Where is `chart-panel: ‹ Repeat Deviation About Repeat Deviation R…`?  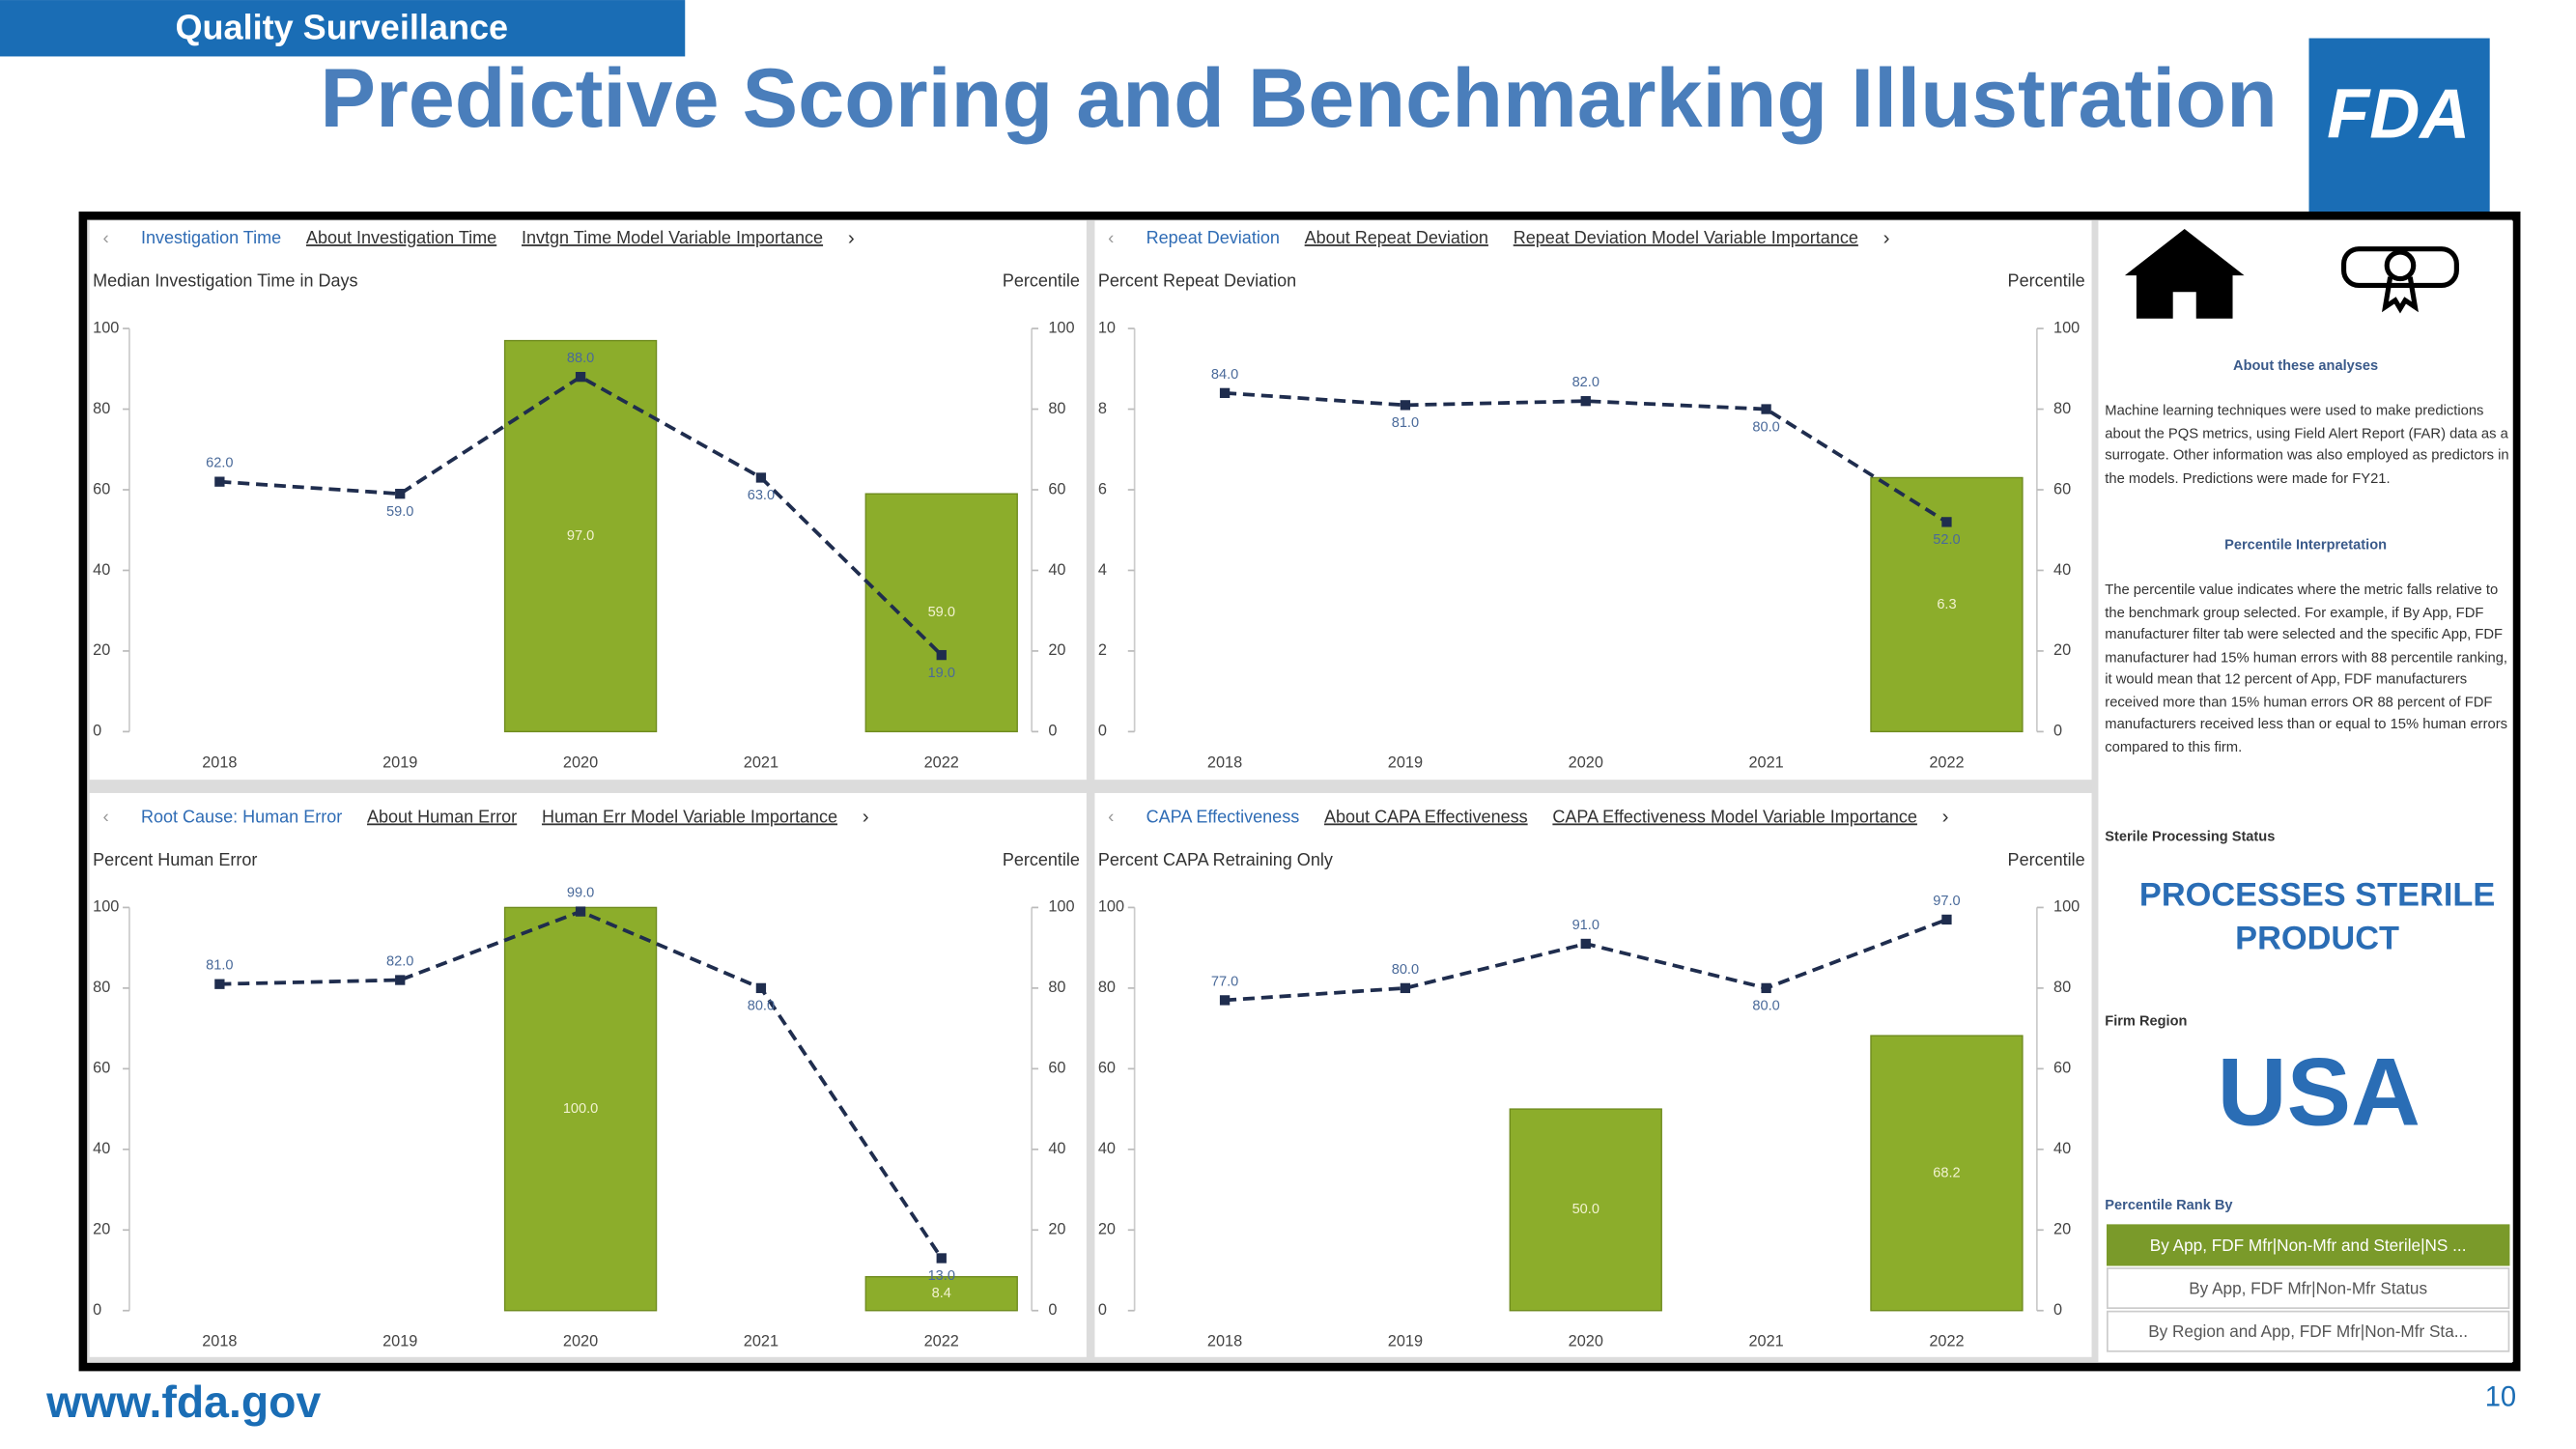 chart-panel: ‹ Repeat Deviation About Repeat Deviation R… is located at coordinates (1593, 500).